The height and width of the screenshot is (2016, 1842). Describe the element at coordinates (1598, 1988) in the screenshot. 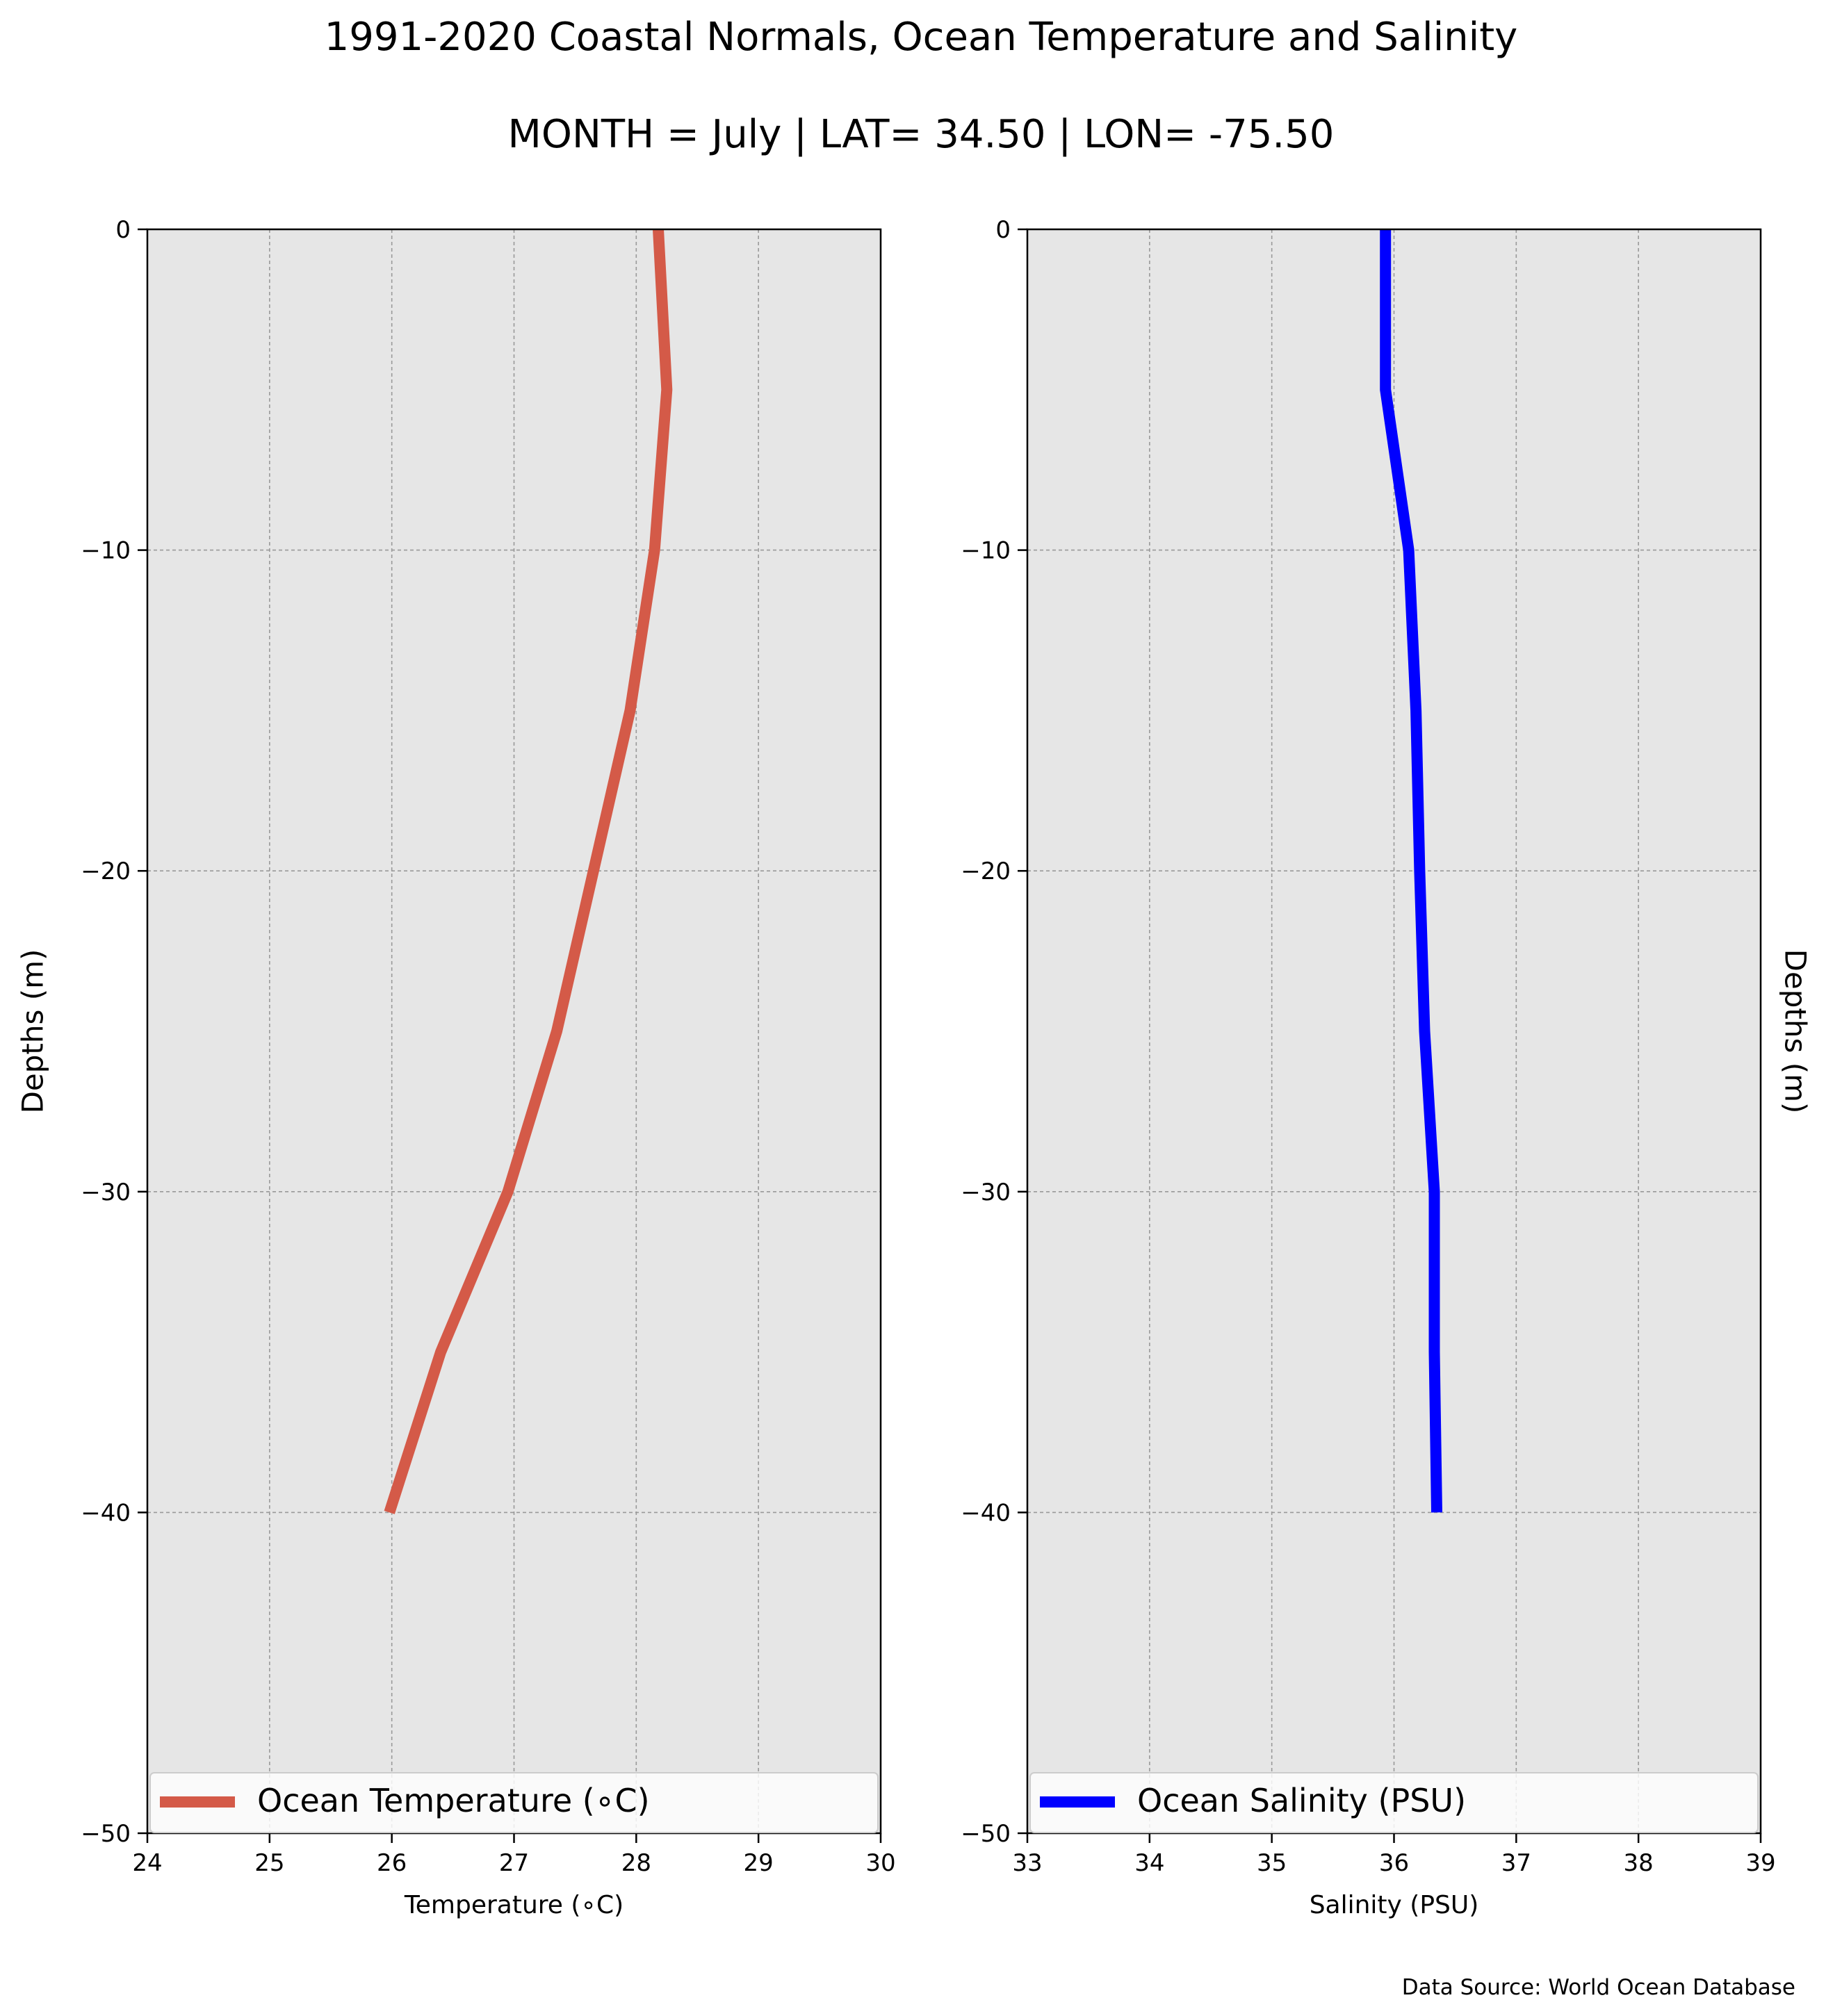

I see `source-note: Data Source: World Ocean Database` at that location.